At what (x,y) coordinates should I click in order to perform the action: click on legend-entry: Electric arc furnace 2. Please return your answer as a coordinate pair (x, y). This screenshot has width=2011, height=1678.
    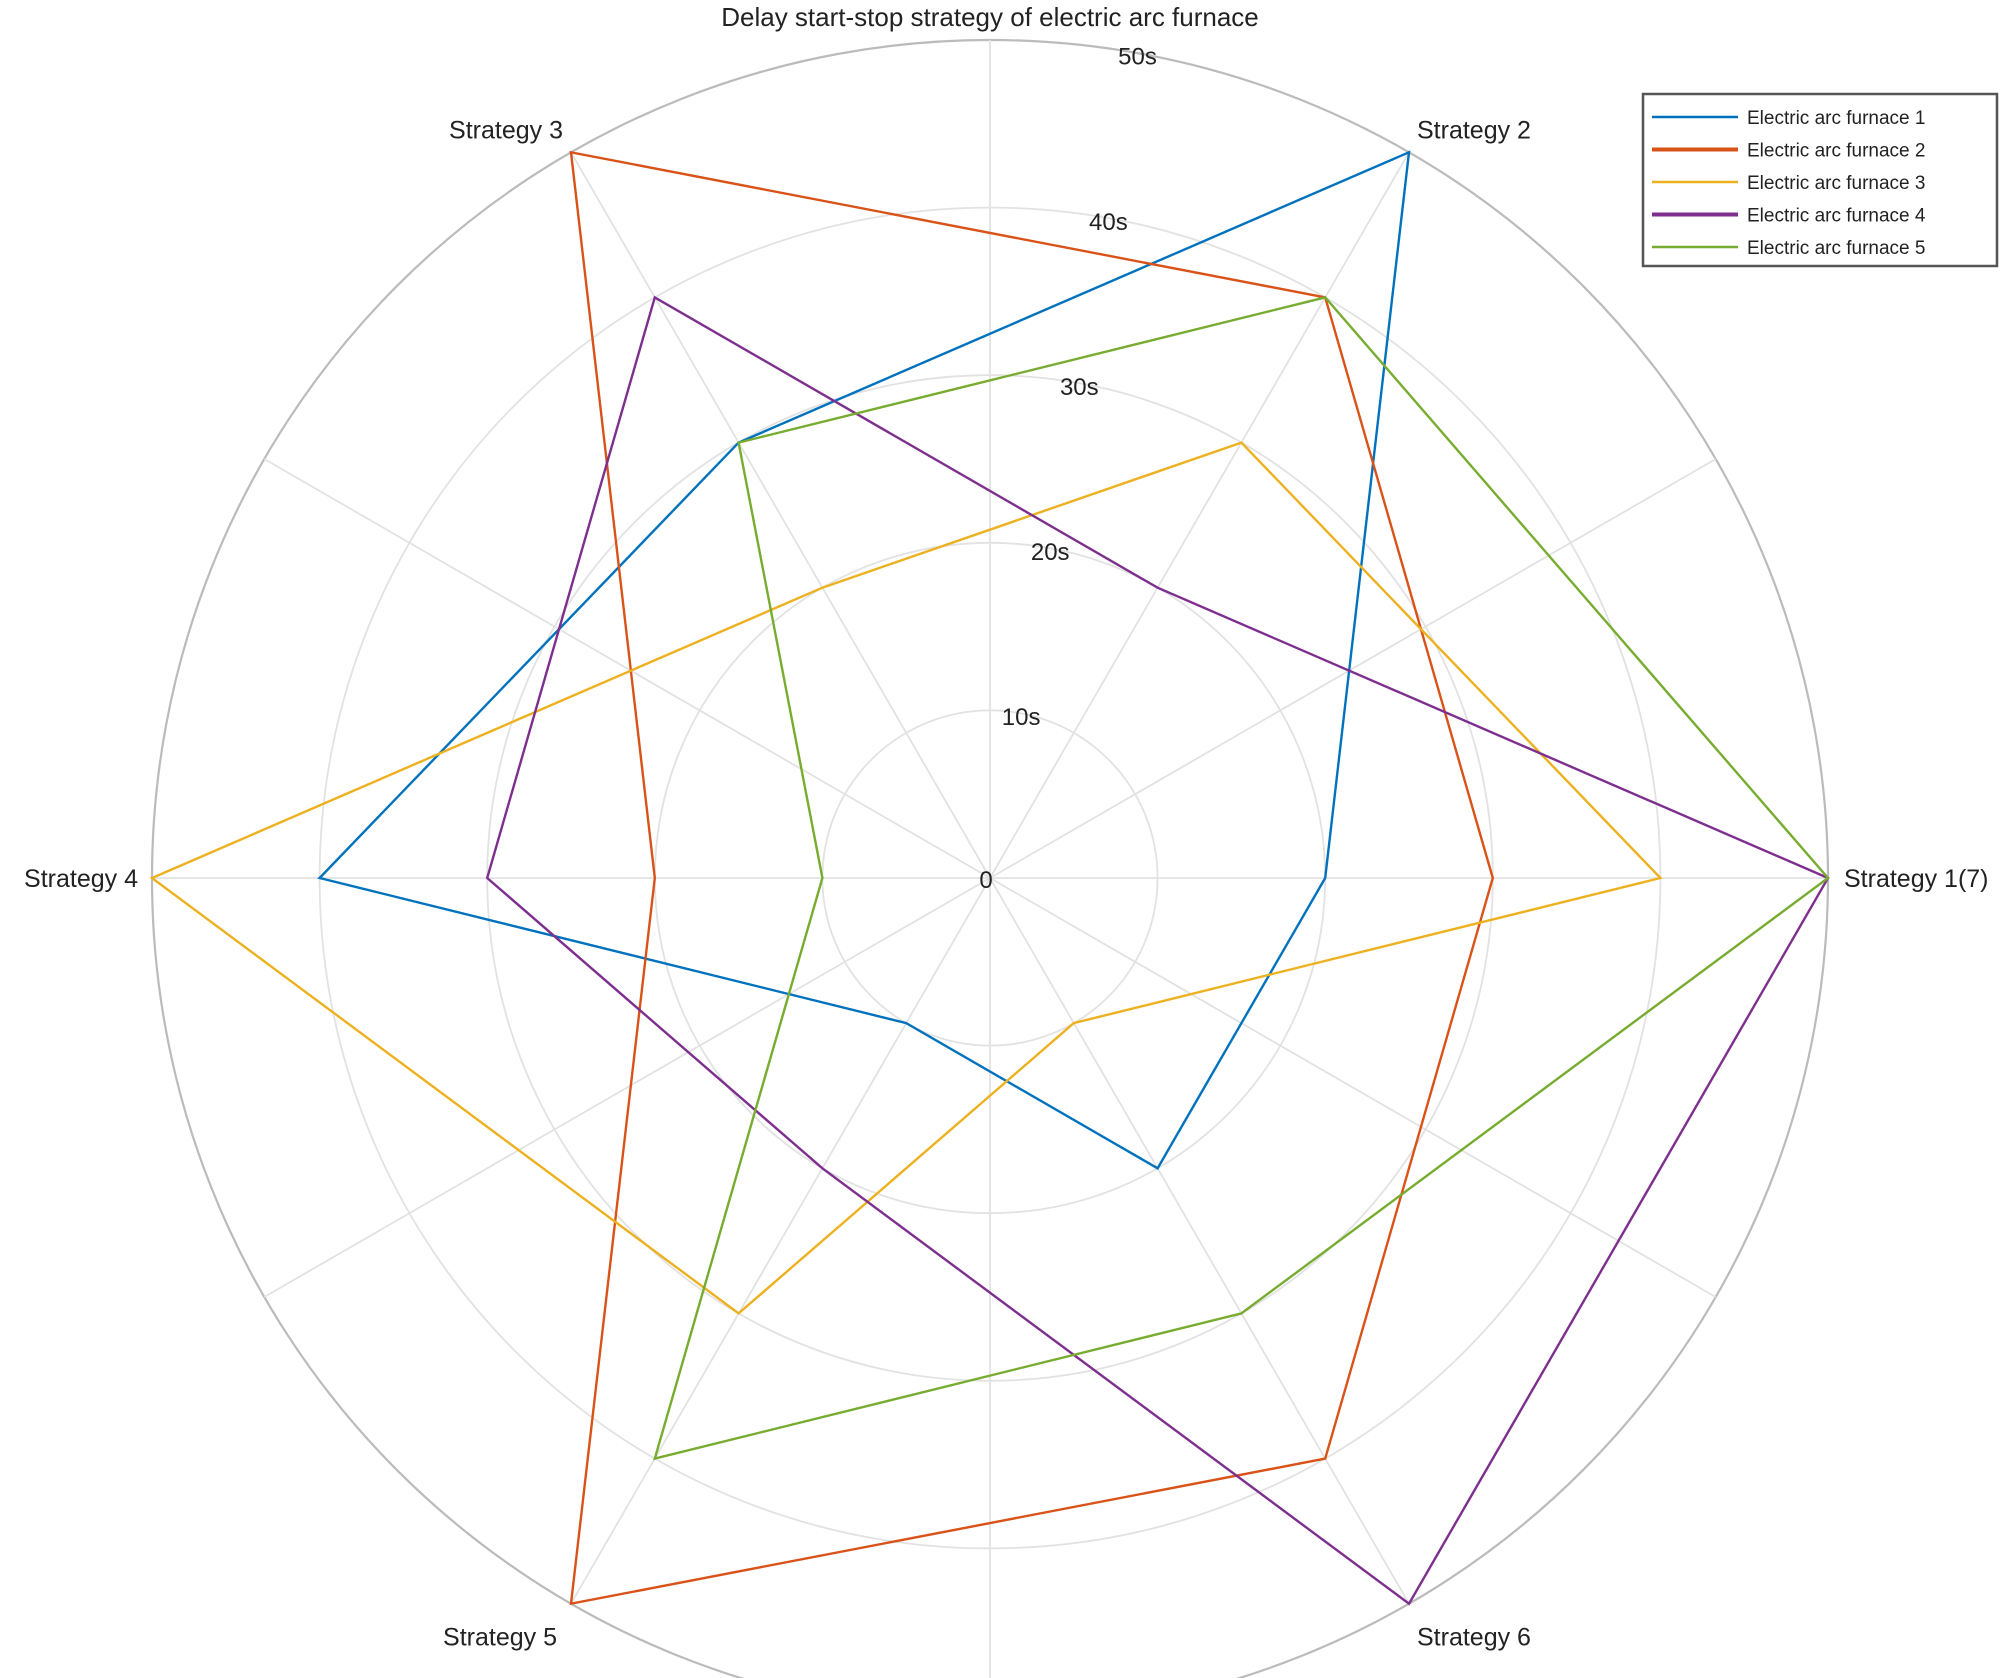
    Looking at the image, I should click on (1836, 151).